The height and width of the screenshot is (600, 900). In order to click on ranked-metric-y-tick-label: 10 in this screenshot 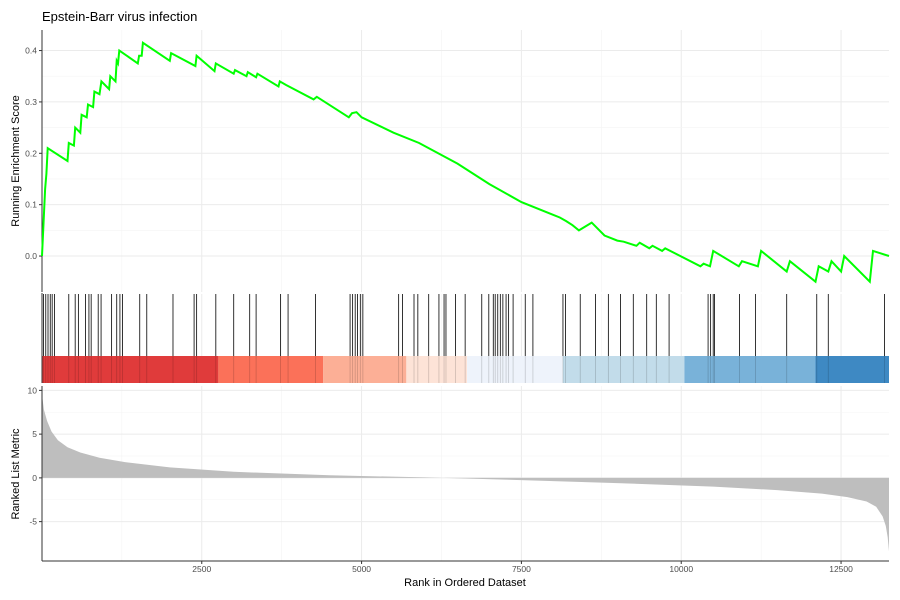, I will do `click(33, 390)`.